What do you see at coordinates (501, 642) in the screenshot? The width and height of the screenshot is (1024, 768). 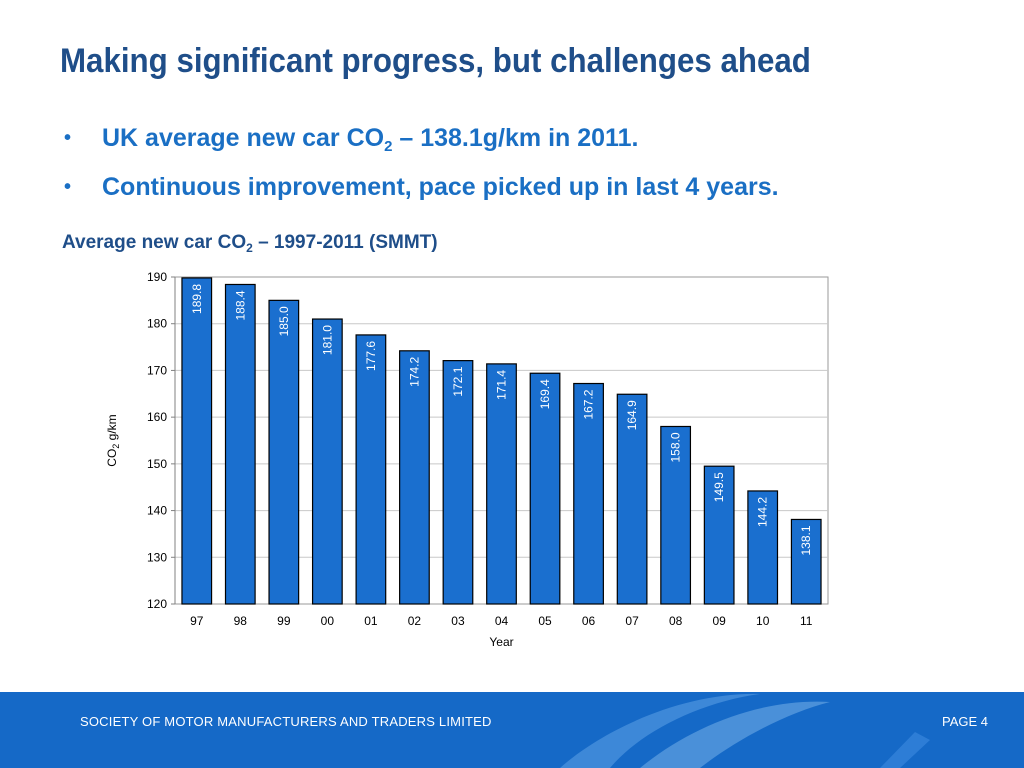 I see `x-axis-title: Year` at bounding box center [501, 642].